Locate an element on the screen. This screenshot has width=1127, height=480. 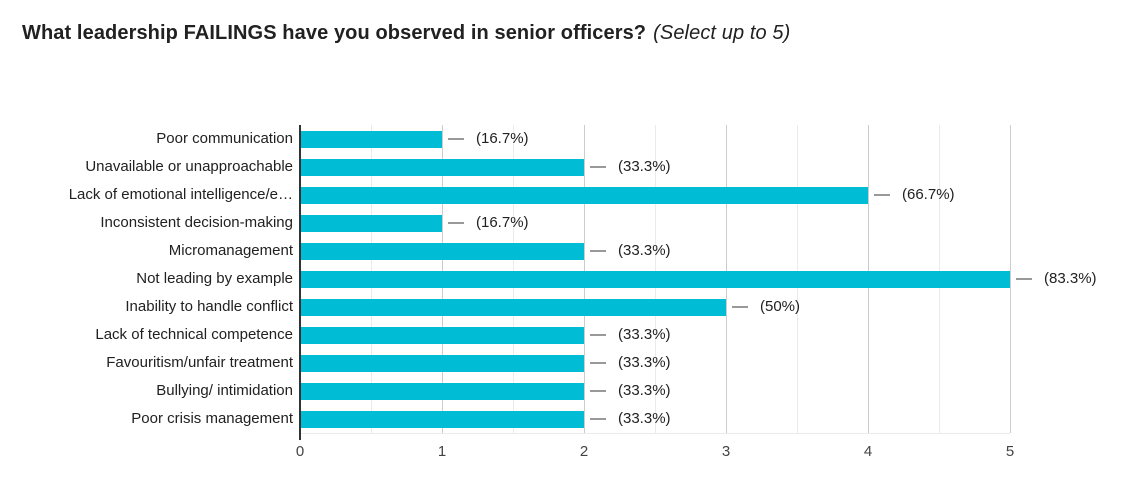
category-label: Inability to handle conflict is located at coordinates (209, 306).